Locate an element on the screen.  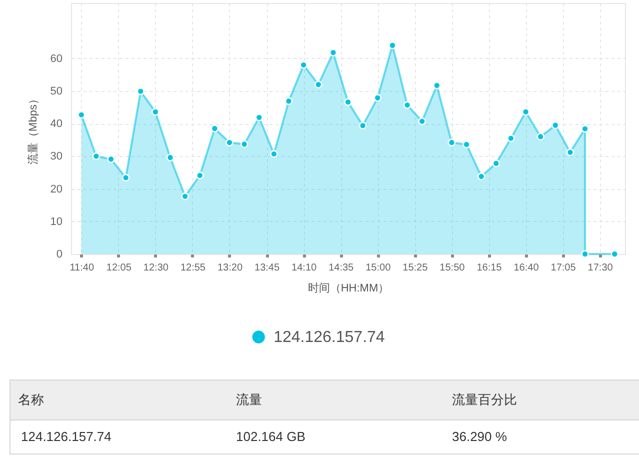
y-tick-label: 40 is located at coordinates (56, 124).